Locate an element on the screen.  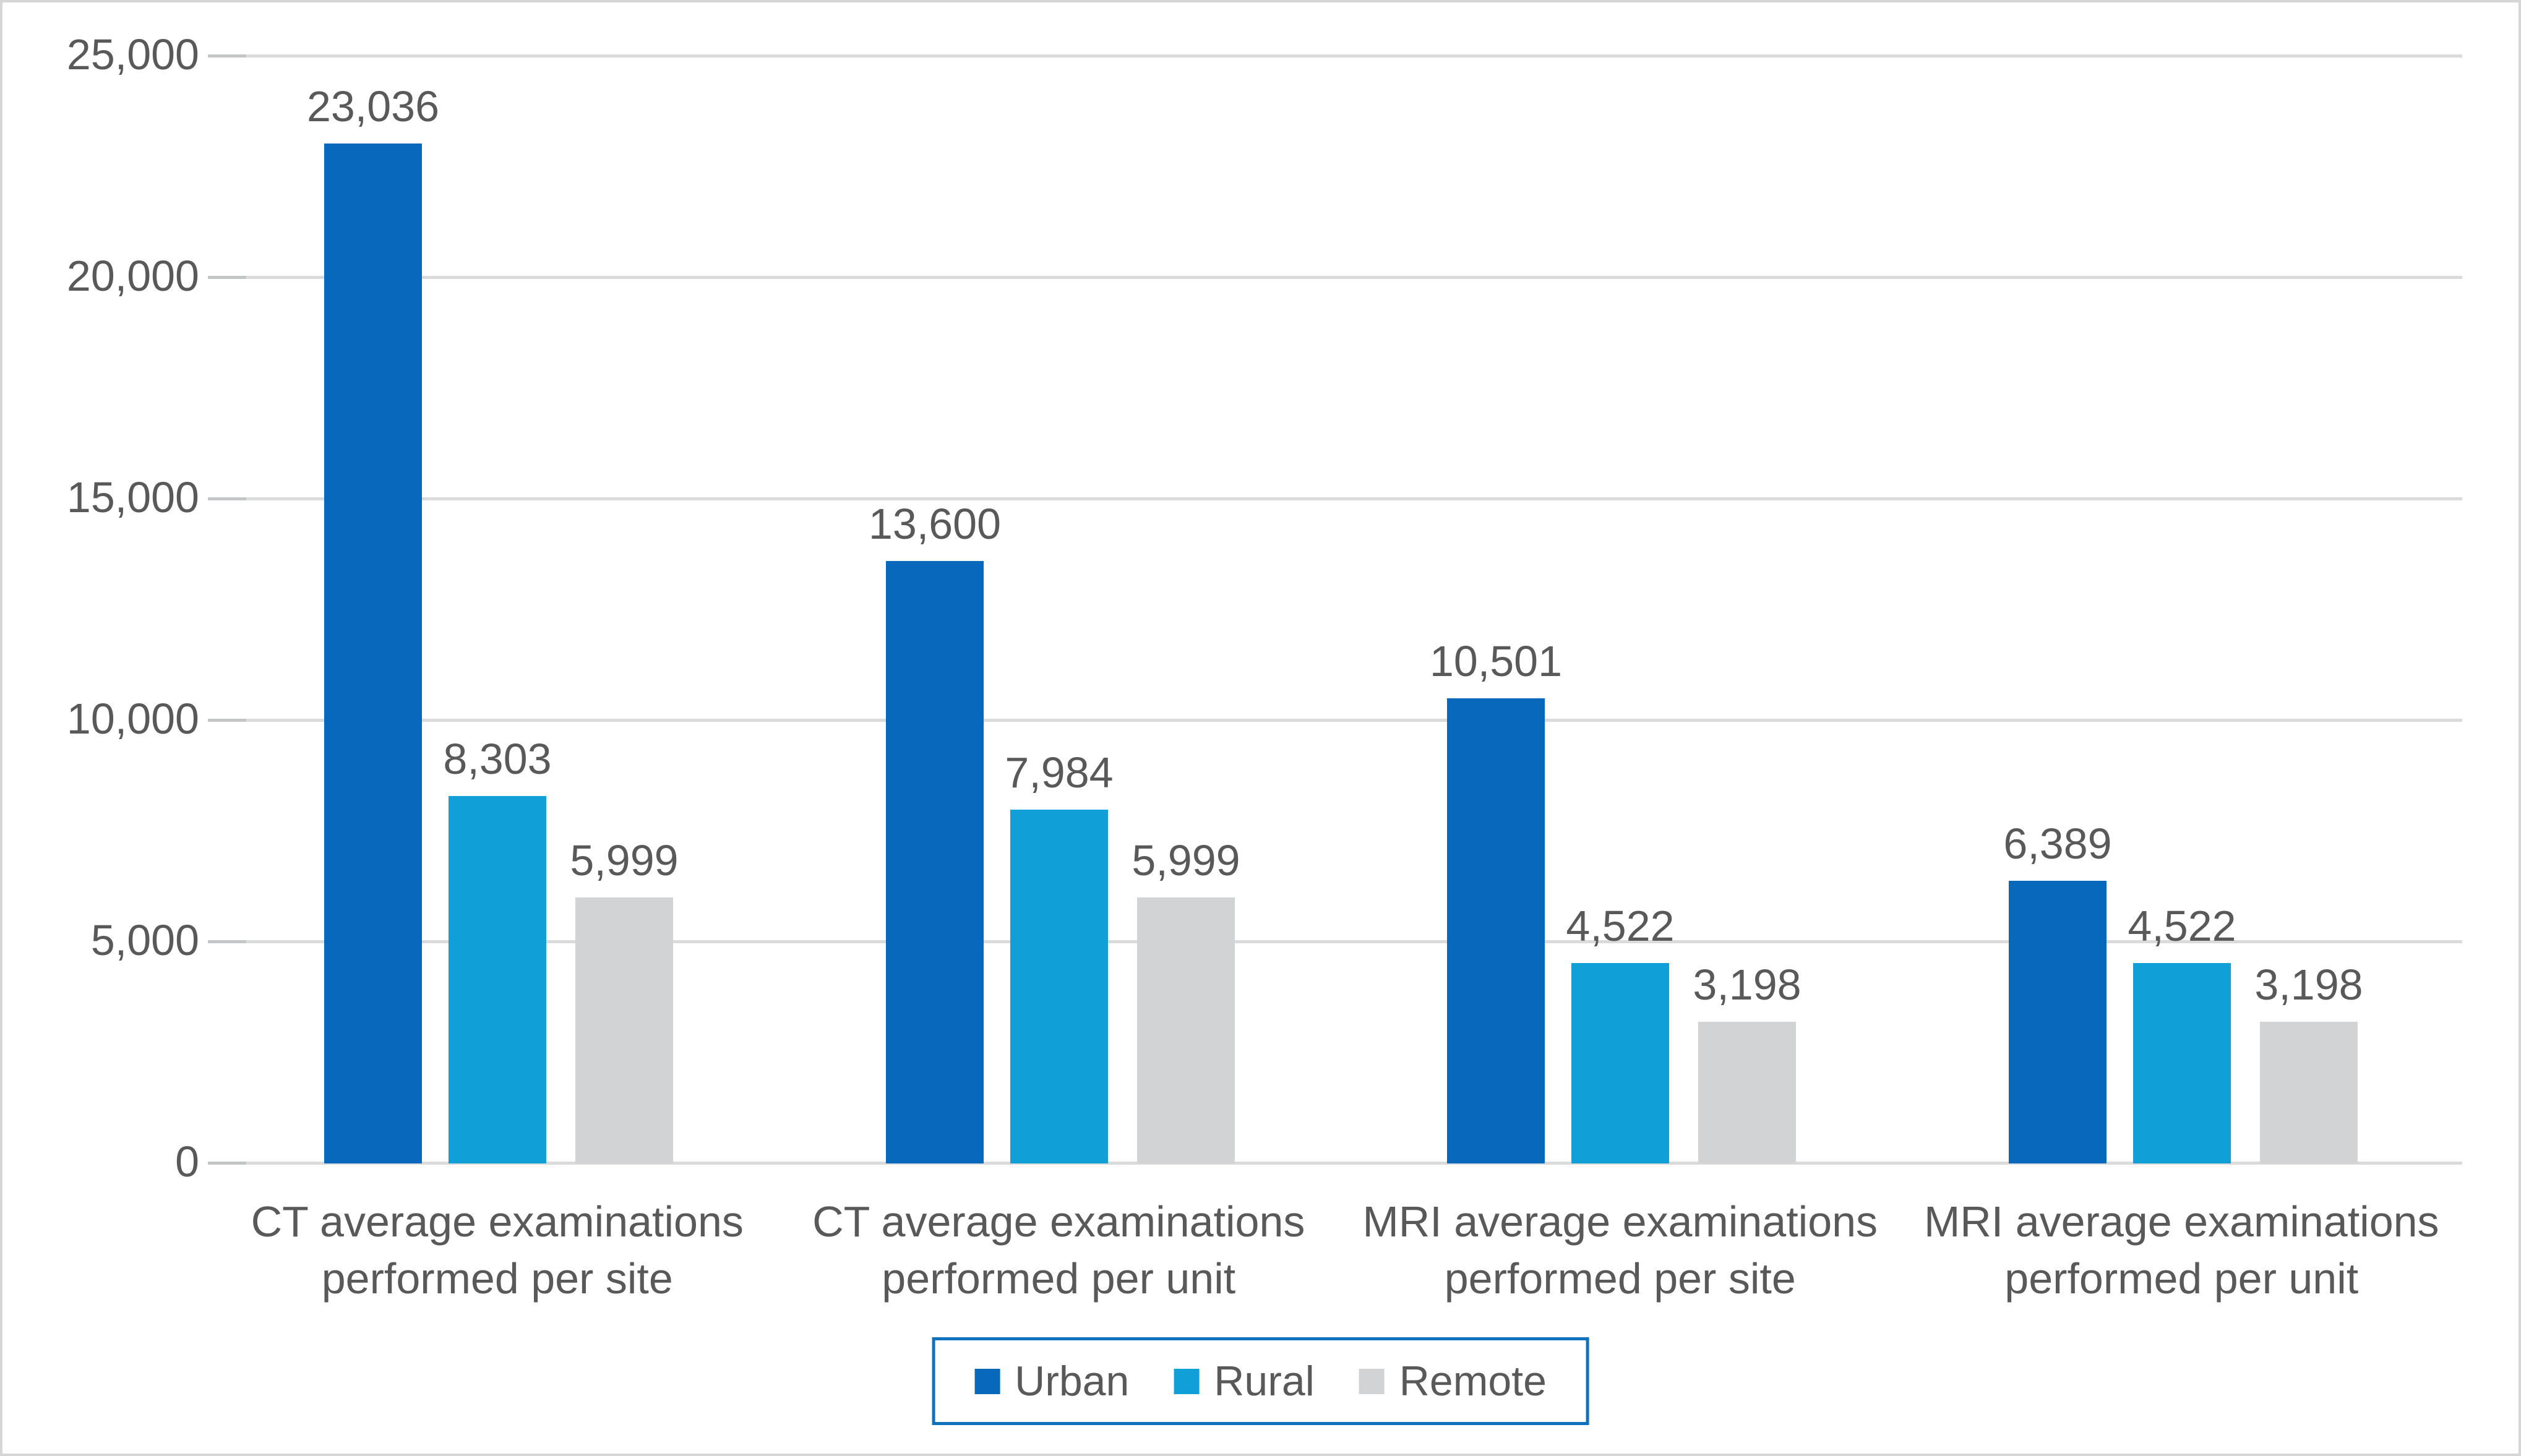
bar-value-label: 8,303 is located at coordinates (497, 759).